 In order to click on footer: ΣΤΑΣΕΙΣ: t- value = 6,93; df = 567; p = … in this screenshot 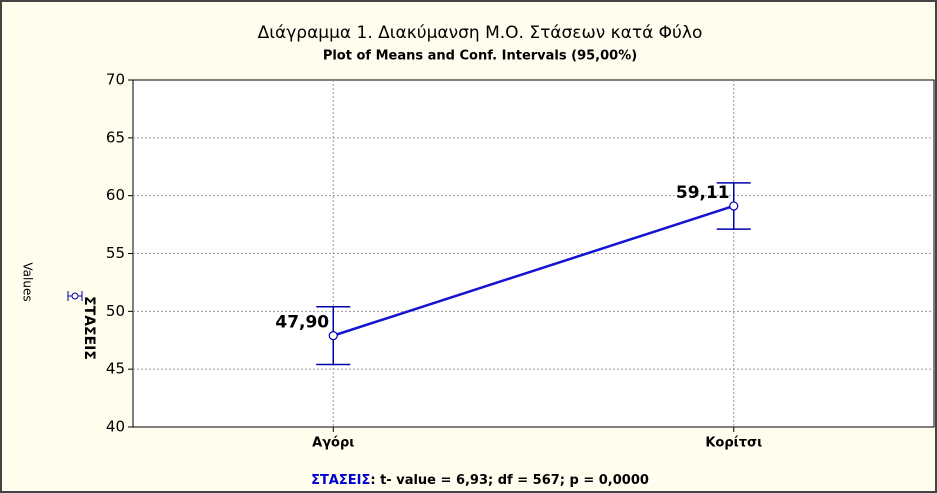, I will do `click(480, 480)`.